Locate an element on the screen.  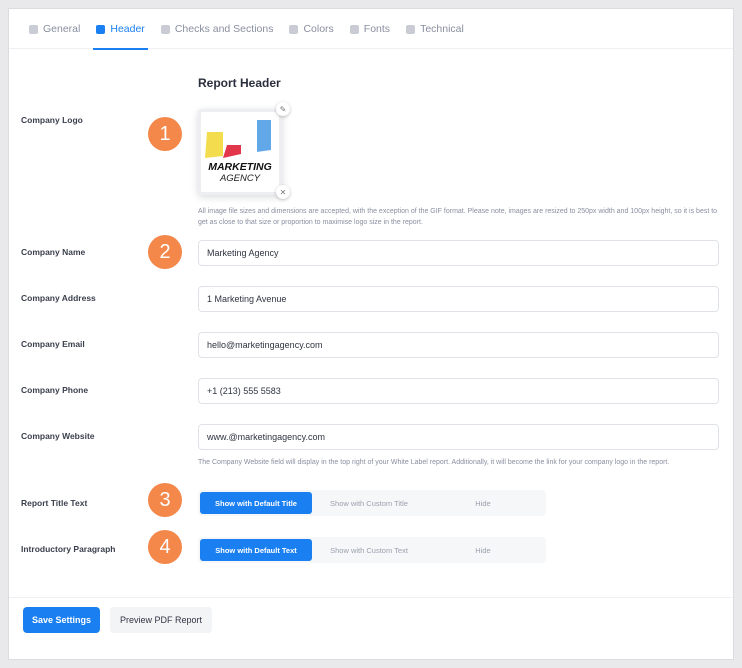
svg-text: AGENCY is located at coordinates (240, 178).